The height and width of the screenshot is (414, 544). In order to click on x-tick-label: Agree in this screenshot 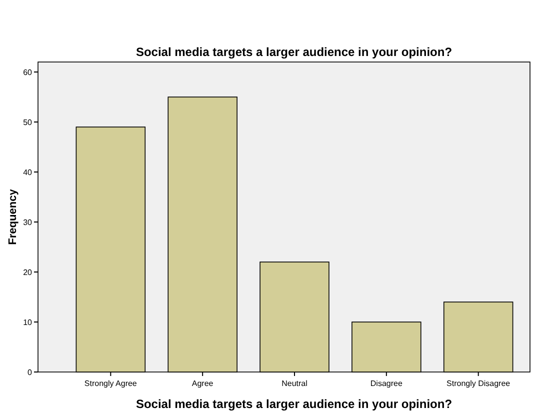, I will do `click(203, 383)`.